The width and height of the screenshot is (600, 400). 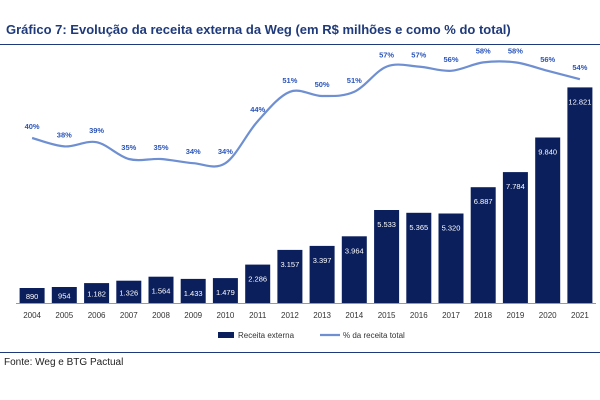 What do you see at coordinates (515, 186) in the screenshot?
I see `bar-label-2019: 7.784` at bounding box center [515, 186].